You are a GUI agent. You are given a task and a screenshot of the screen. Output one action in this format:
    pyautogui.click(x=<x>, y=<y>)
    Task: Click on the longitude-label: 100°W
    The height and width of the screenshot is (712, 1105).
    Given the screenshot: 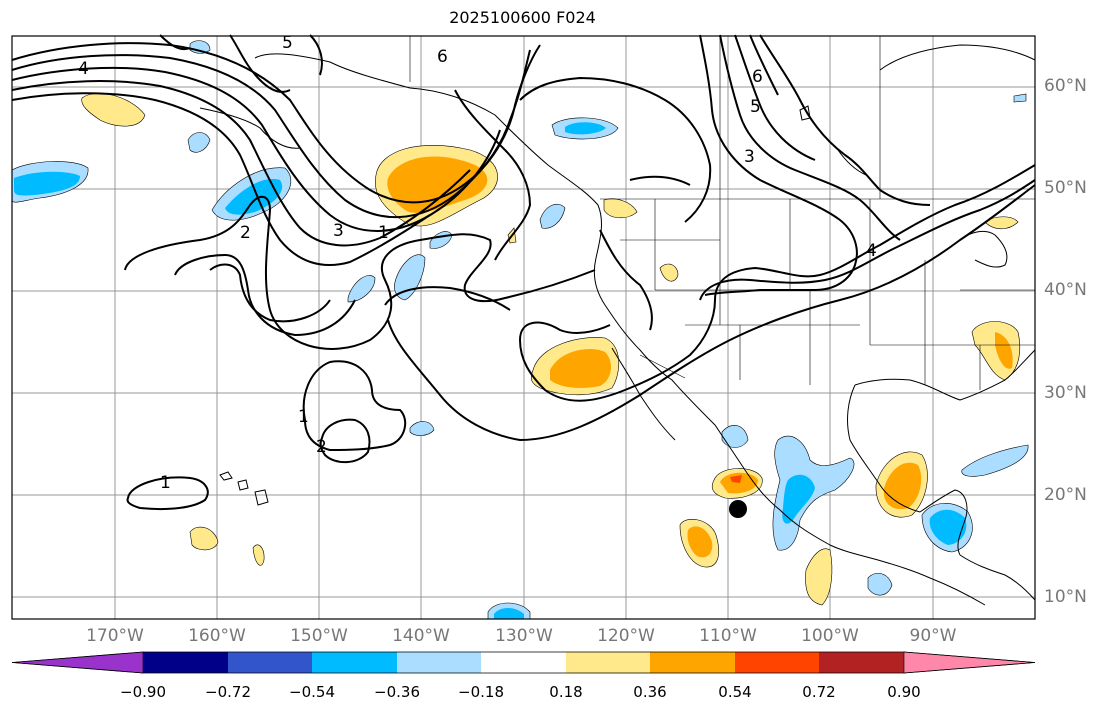 What is the action you would take?
    pyautogui.click(x=830, y=636)
    